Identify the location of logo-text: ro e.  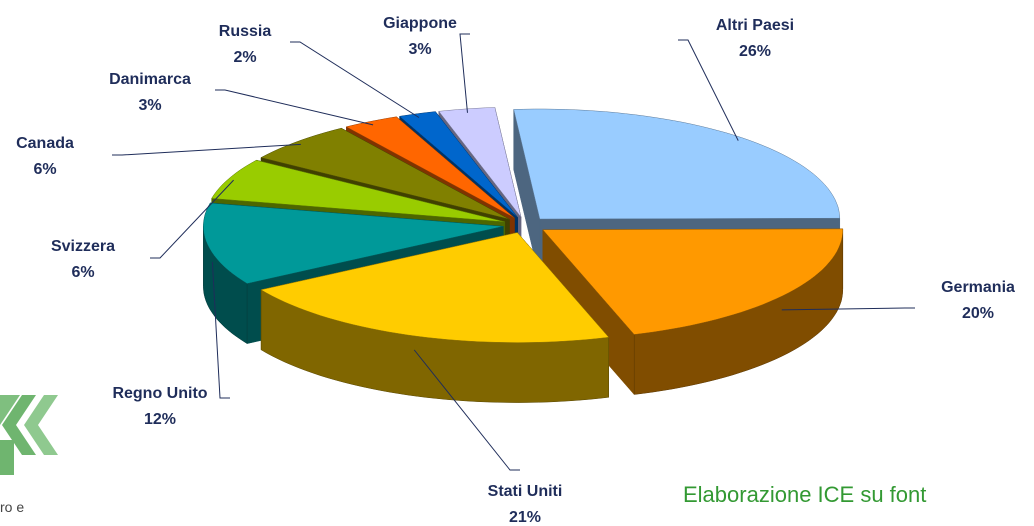
(12, 507).